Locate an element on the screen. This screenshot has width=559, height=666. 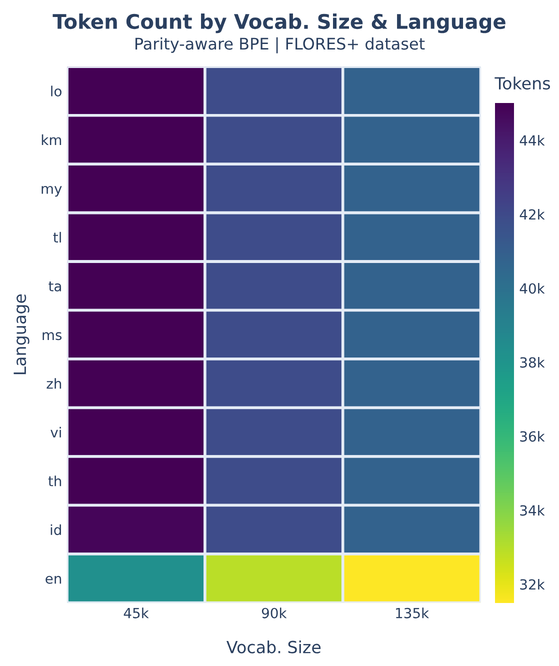
color-bar-label: 44k is located at coordinates (532, 140).